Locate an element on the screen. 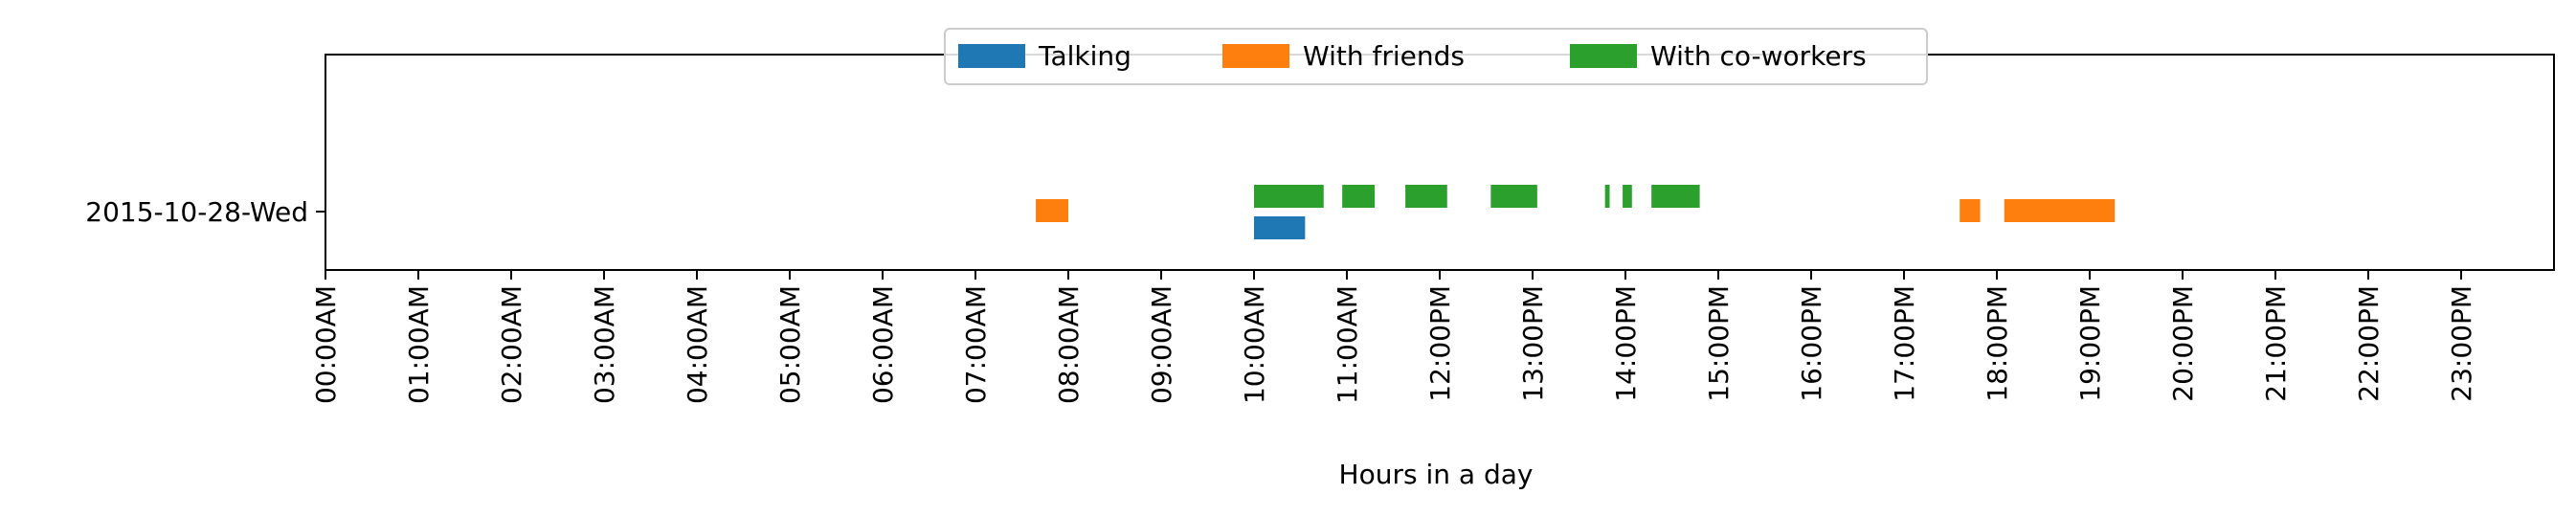  x-tick-label: 01:00AM is located at coordinates (419, 344).